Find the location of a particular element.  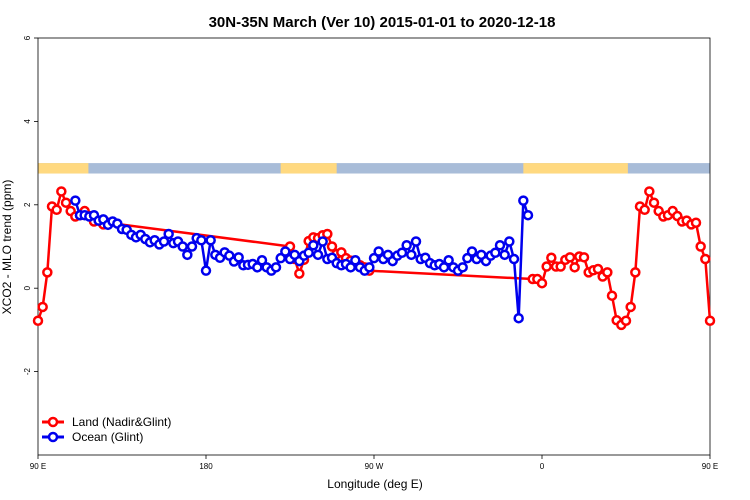

legend-entry-land: Land (Nadir&Glint) is located at coordinates (106, 422).